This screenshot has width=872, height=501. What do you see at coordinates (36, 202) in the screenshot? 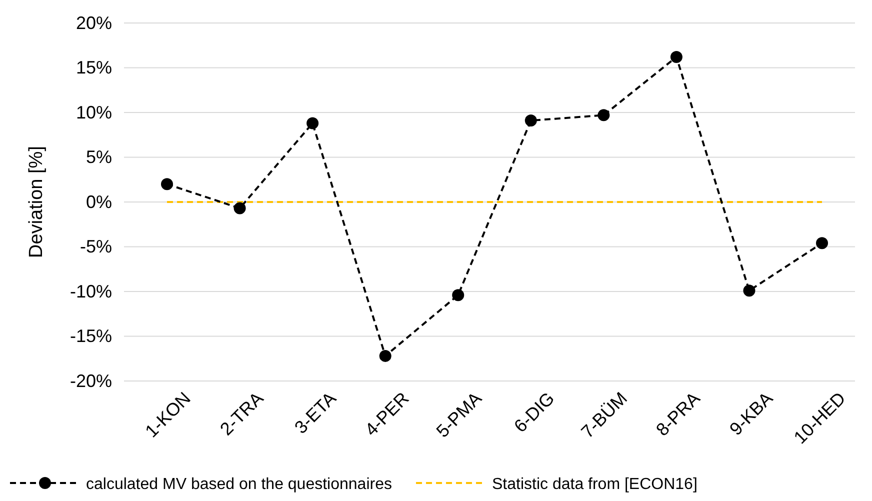
I see `y-axis-title: Deviation [%]` at bounding box center [36, 202].